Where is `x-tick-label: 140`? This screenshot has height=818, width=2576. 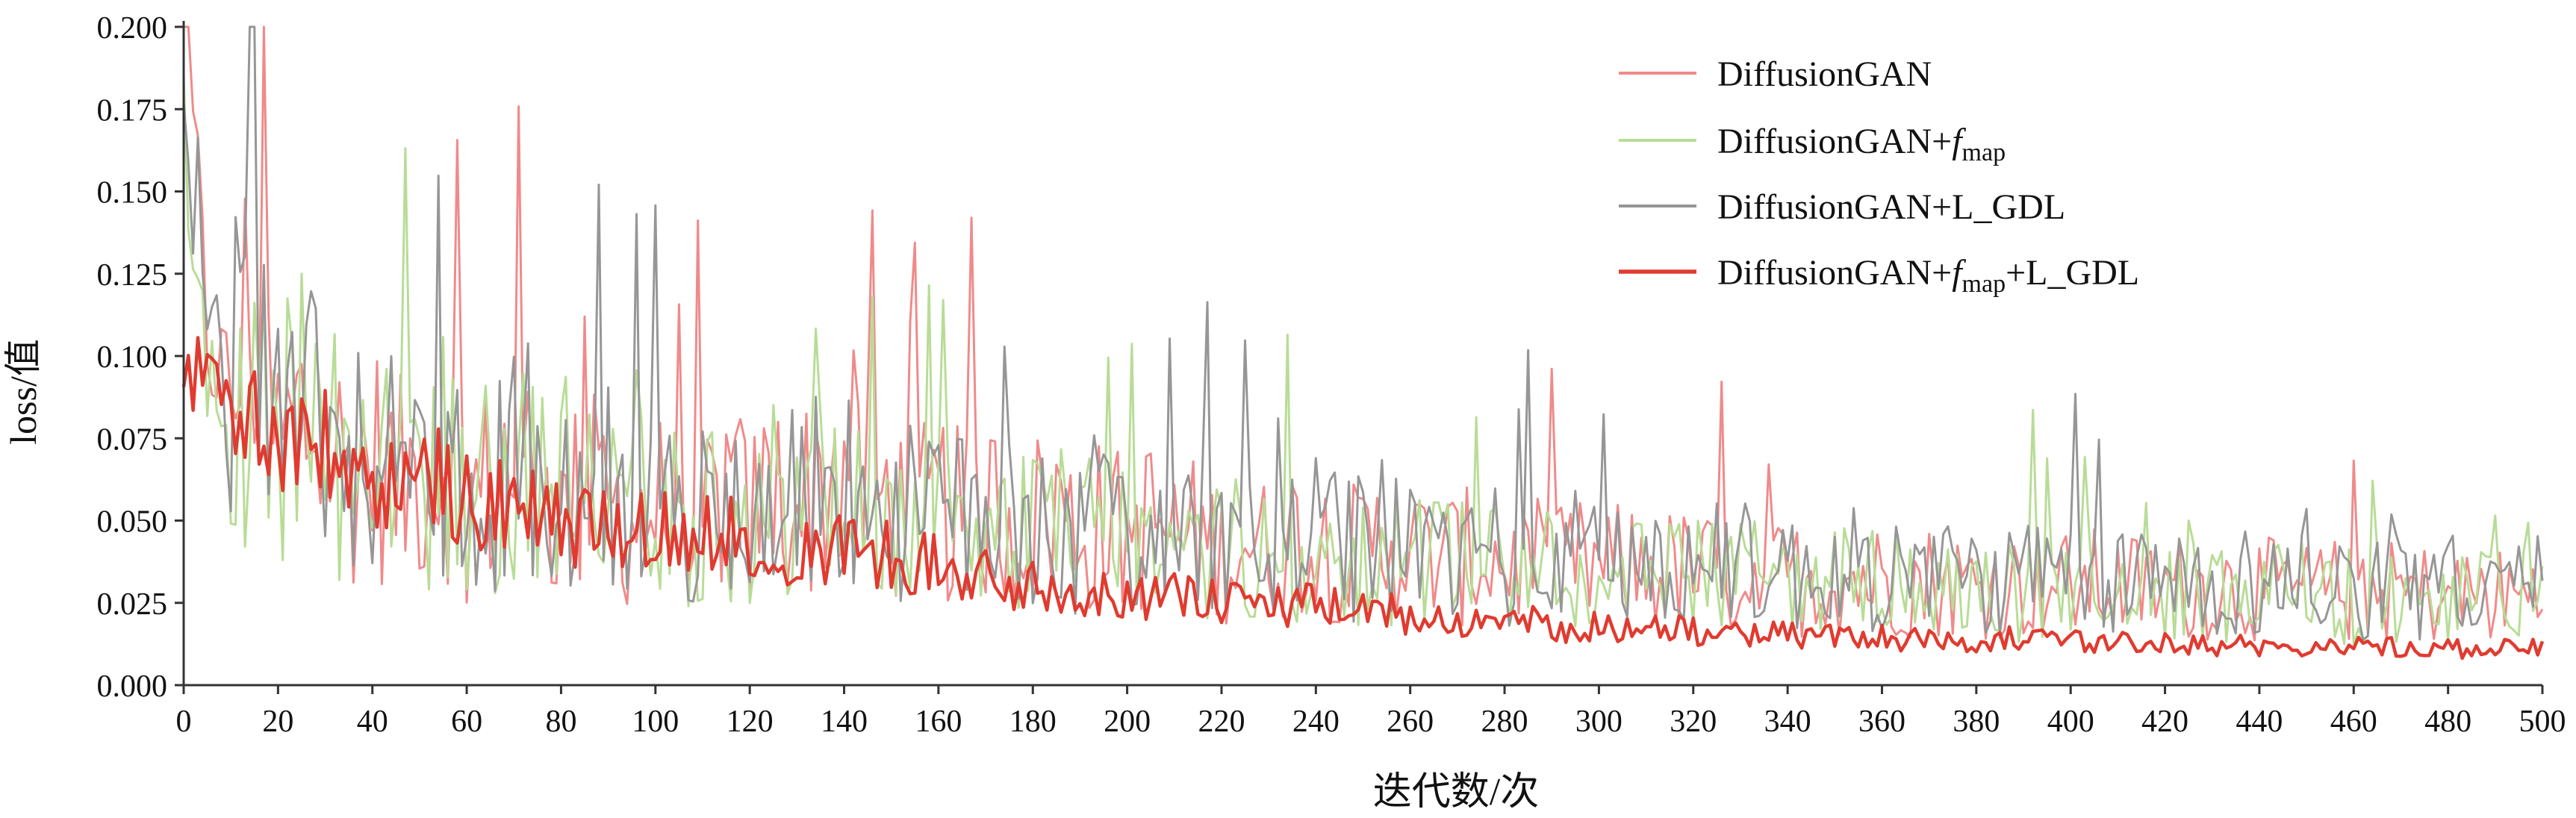
x-tick-label: 140 is located at coordinates (844, 722).